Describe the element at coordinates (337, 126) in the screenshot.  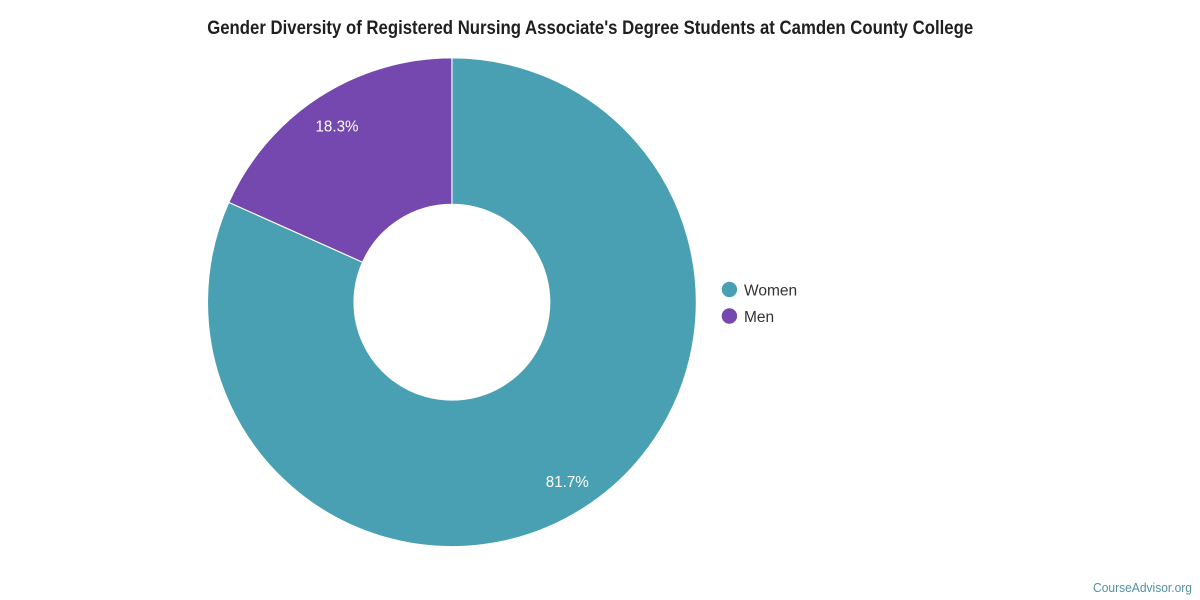
I see `svg-text: 18.3%` at that location.